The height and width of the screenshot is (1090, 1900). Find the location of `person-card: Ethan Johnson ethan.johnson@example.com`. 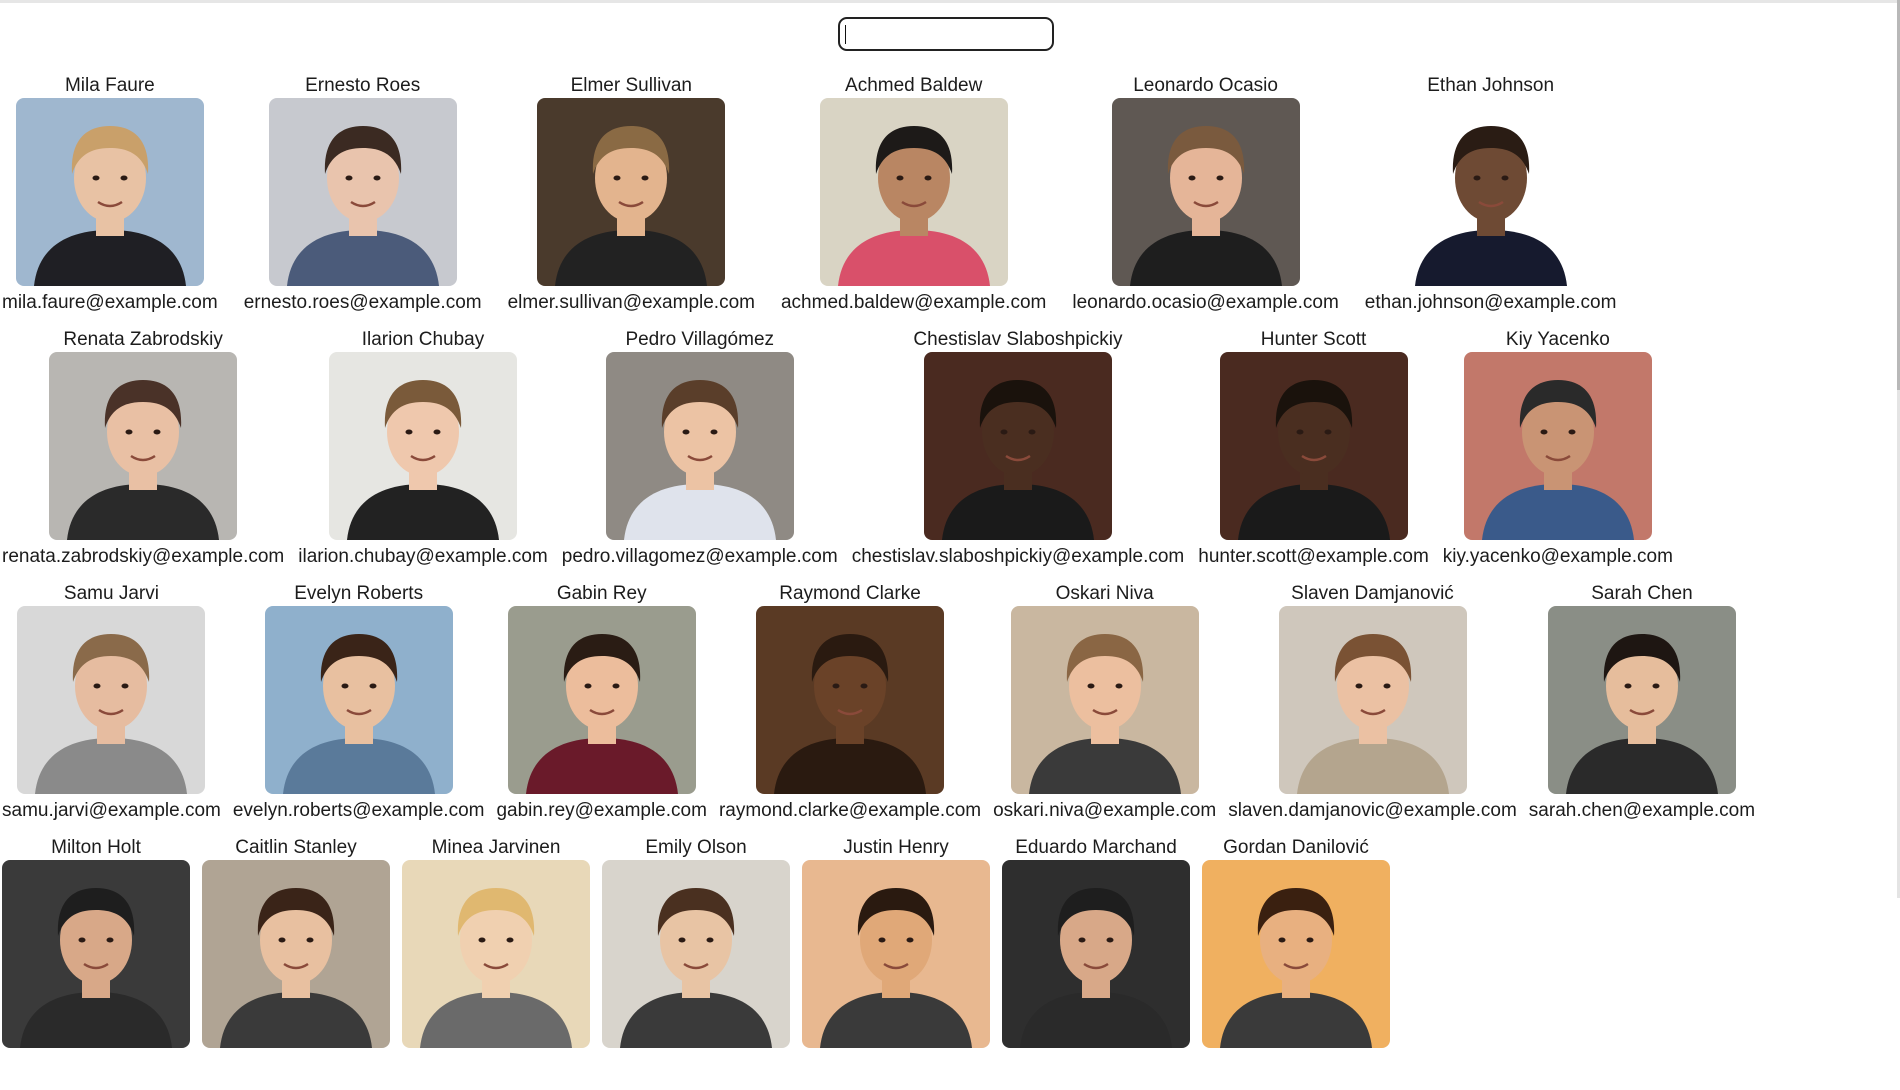

person-card: Ethan Johnson ethan.johnson@example.com is located at coordinates (1491, 194).